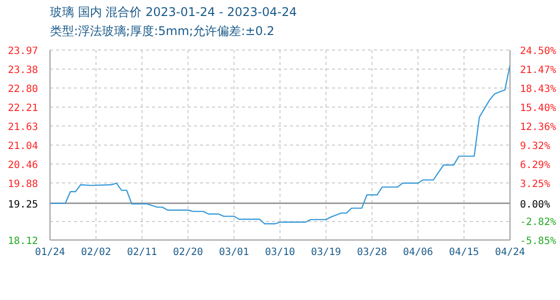 Image resolution: width=560 pixels, height=300 pixels. What do you see at coordinates (535, 165) in the screenshot?
I see `y2-tick-label: 6.29%` at bounding box center [535, 165].